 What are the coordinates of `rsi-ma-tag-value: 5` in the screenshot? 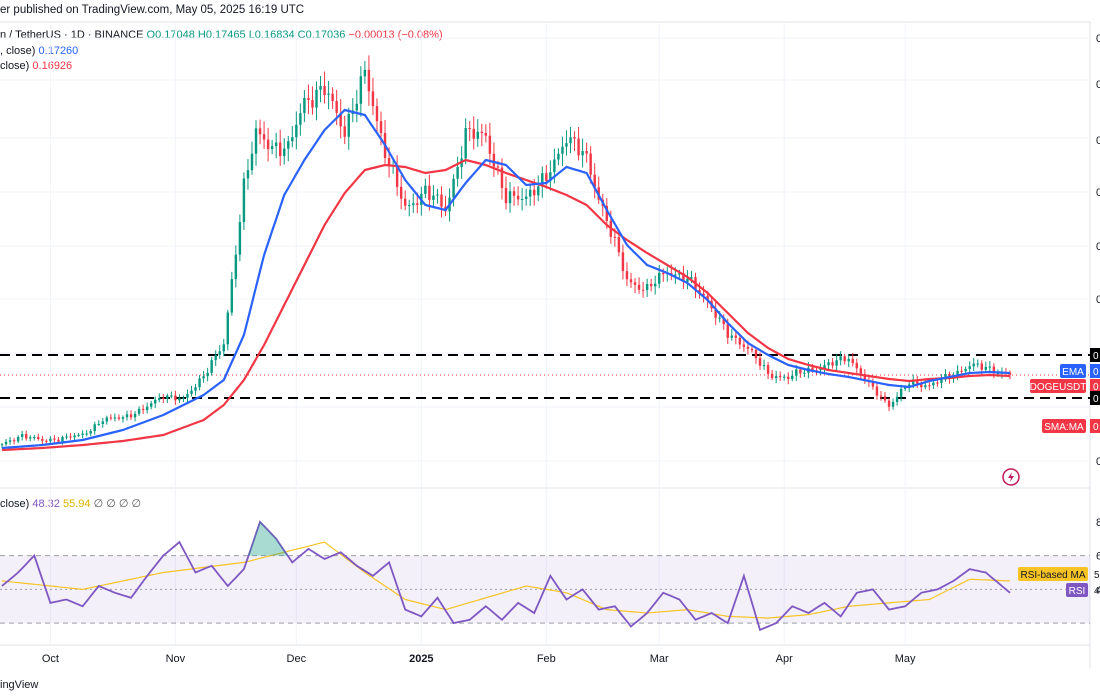 It's located at (1097, 575).